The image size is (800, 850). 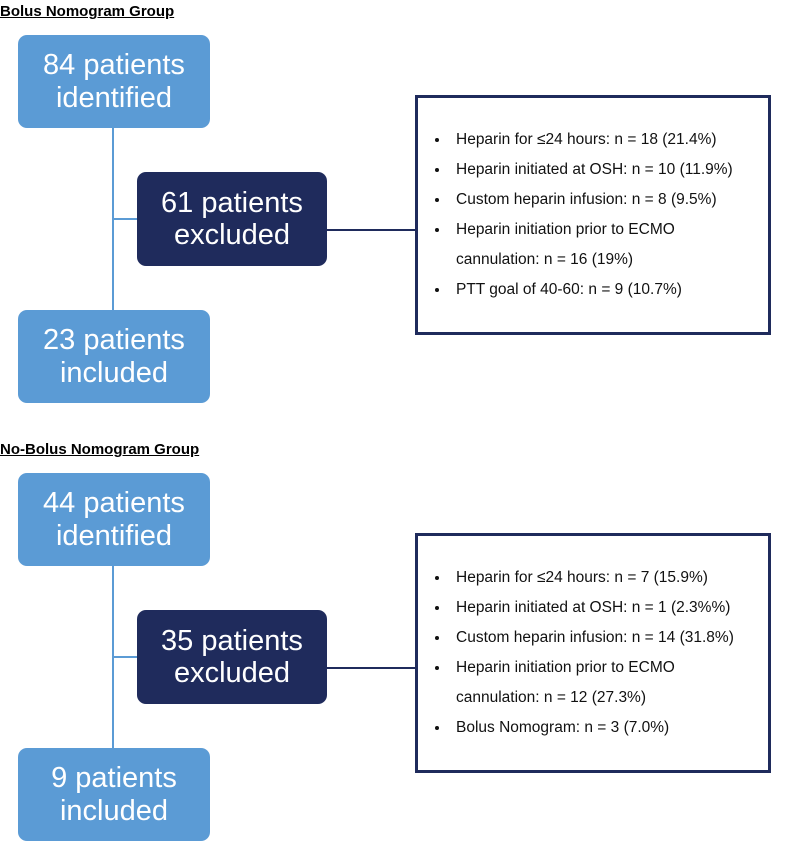 What do you see at coordinates (600, 578) in the screenshot?
I see `exclusion-item: Heparin for ≤24 hours: n = 7 (15.9%)` at bounding box center [600, 578].